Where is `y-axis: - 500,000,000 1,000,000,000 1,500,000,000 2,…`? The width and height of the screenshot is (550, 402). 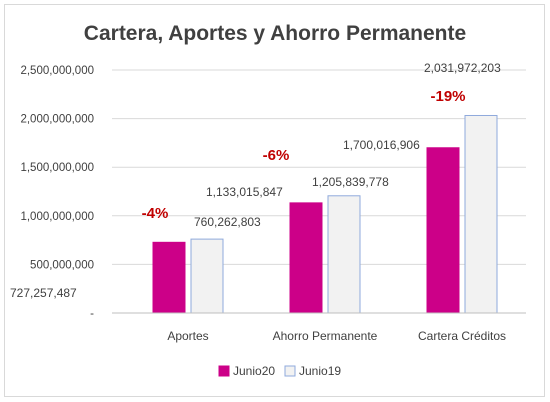 y-axis: - 500,000,000 1,000,000,000 1,500,000,000 2,… is located at coordinates (57, 192).